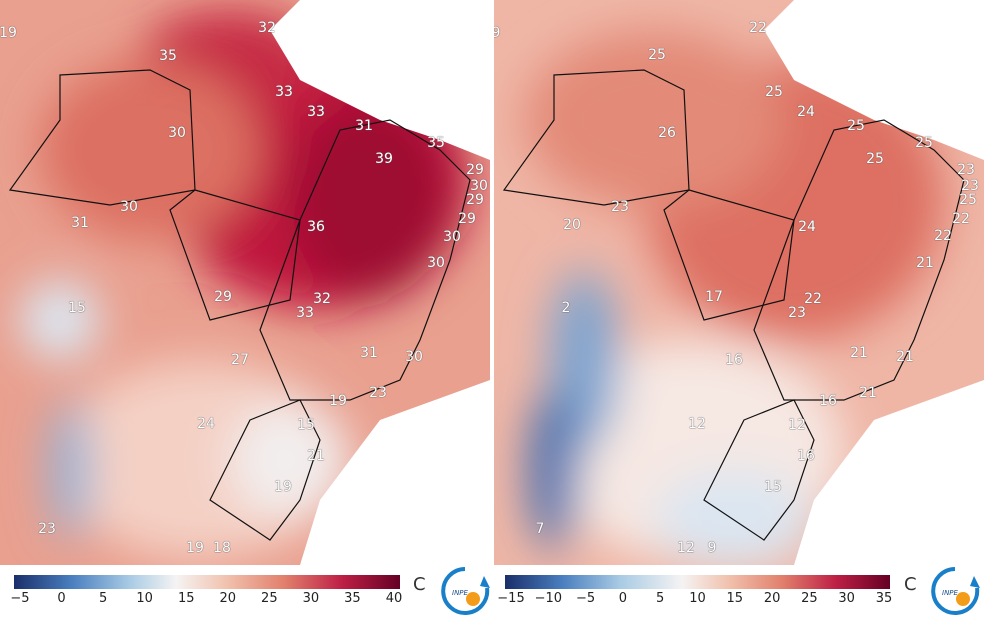  Describe the element at coordinates (394, 598) in the screenshot. I see `colorbar-tick-label: 40` at that location.